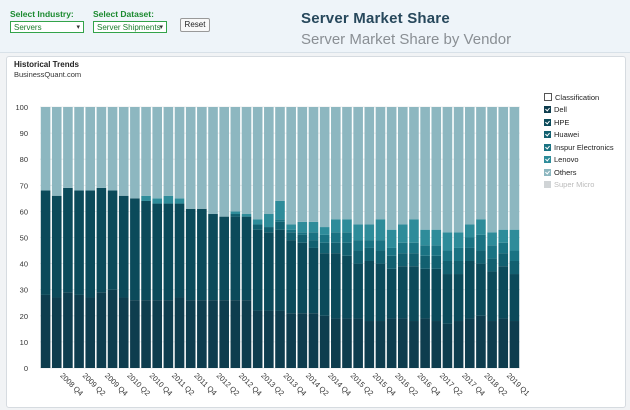 The image size is (630, 410). Describe the element at coordinates (586, 110) in the screenshot. I see `legend-item-dell: Dell` at that location.